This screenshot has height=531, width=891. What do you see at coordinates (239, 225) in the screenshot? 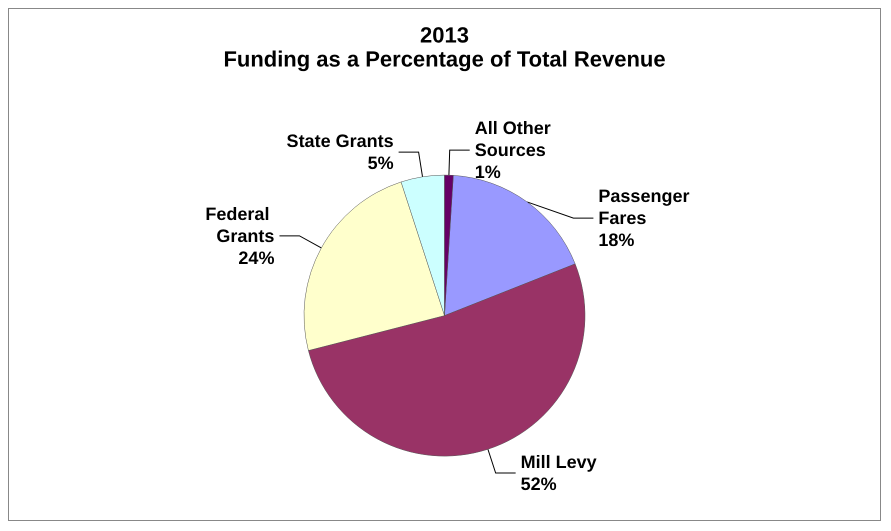
I see `slice-label: Federal Grants` at bounding box center [239, 225].